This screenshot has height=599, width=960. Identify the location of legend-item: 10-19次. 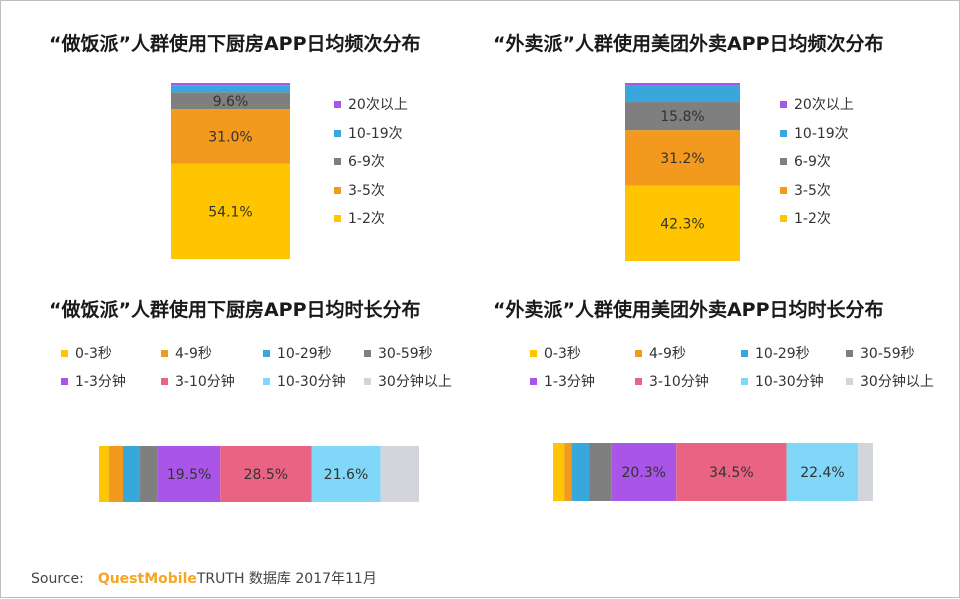
(814, 133).